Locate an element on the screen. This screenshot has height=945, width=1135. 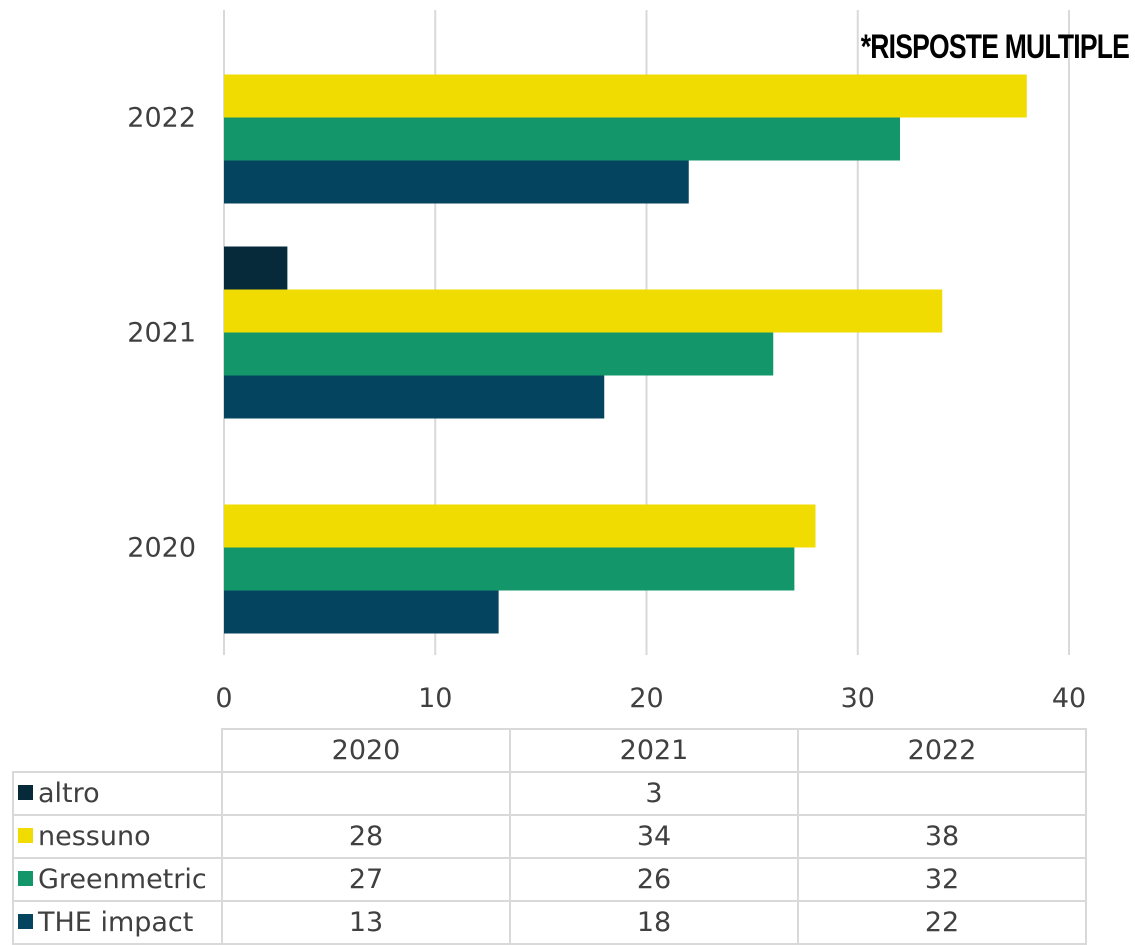
legend-label-nessuno: nessuno is located at coordinates (94, 836).